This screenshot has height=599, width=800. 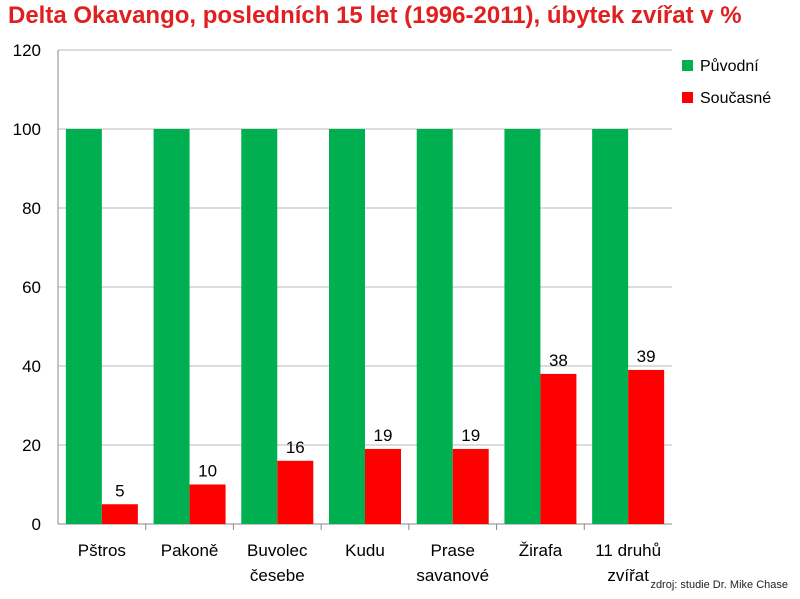 What do you see at coordinates (31, 208) in the screenshot?
I see `y-tick-label: 80` at bounding box center [31, 208].